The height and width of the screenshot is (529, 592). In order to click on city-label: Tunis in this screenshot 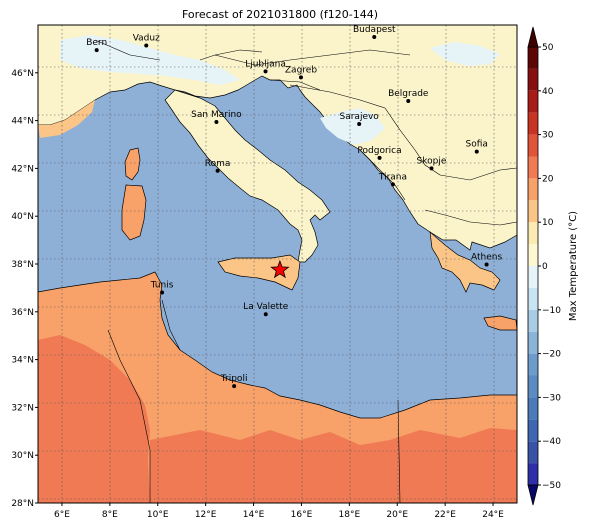, I will do `click(162, 285)`.